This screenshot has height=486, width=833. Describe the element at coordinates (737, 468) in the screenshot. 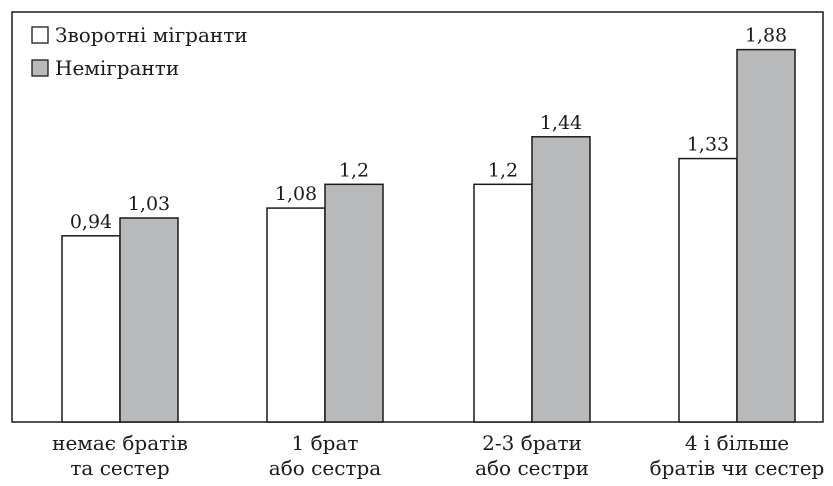

I see `category-label-line: братів чи сестер` at that location.